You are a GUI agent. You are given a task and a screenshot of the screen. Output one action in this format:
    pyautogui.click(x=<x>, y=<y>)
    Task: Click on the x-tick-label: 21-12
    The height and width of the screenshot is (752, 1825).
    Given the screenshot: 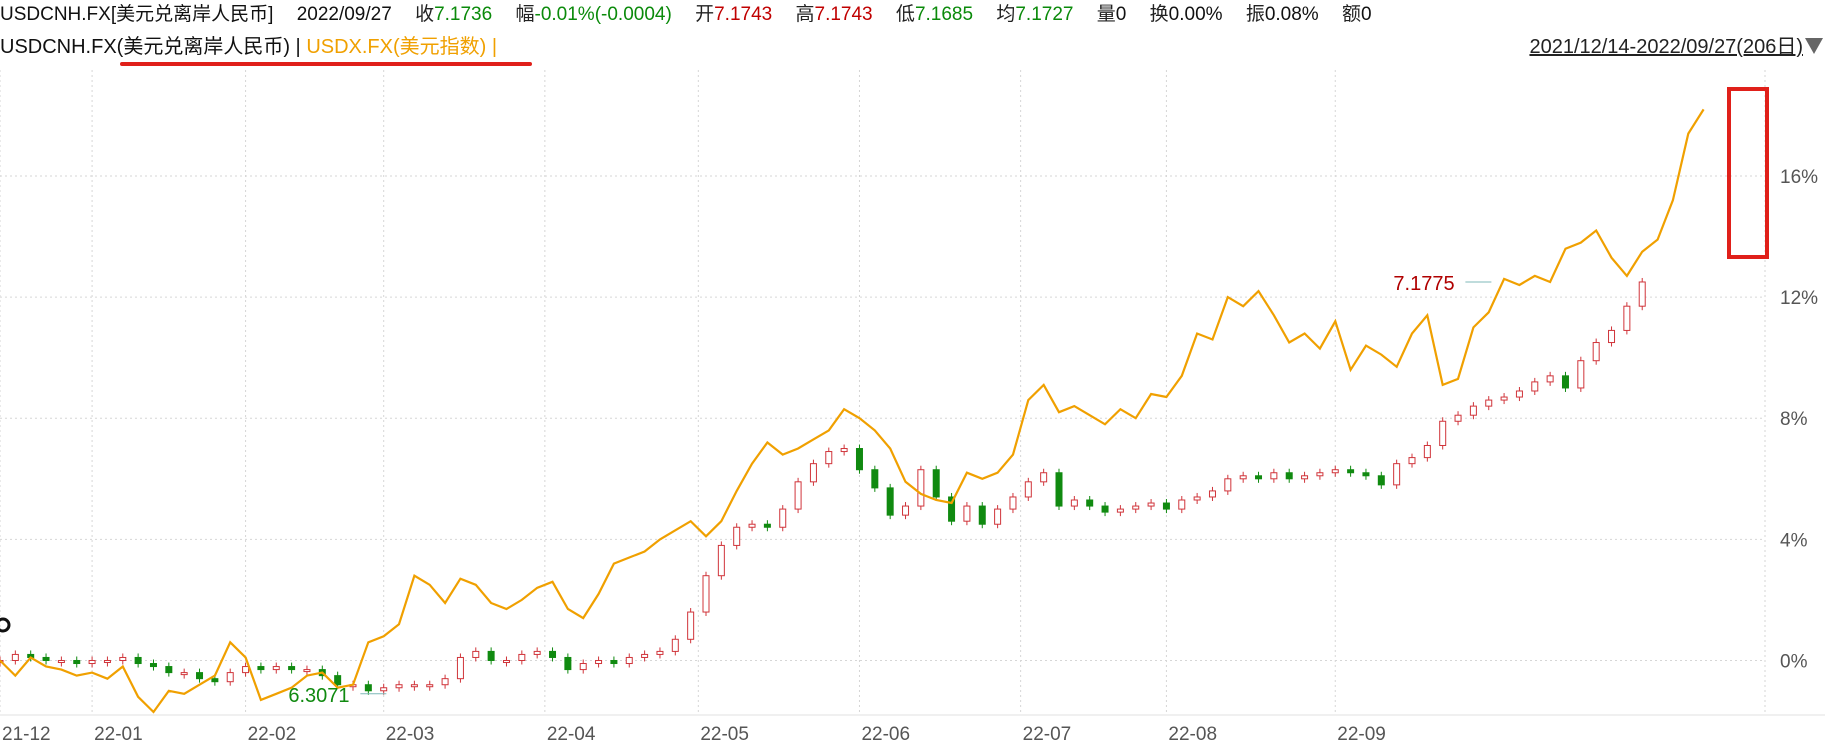 What is the action you would take?
    pyautogui.click(x=26, y=734)
    